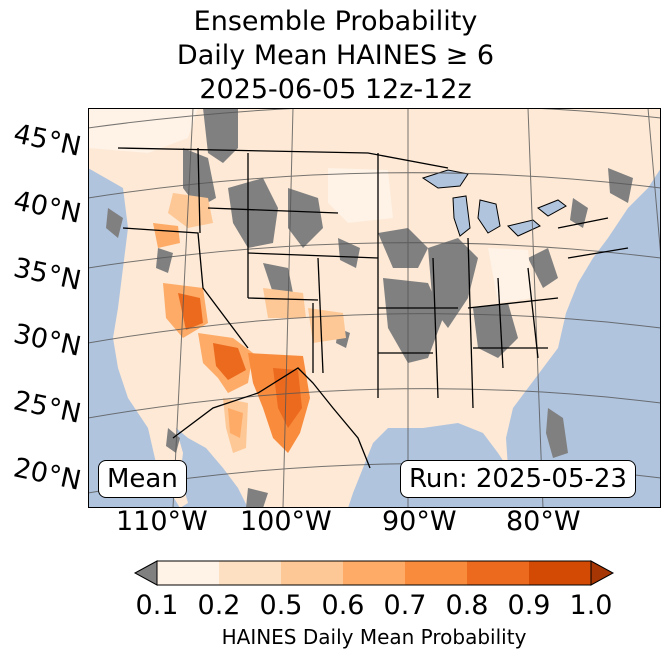  I want to click on colorbar-over-triangle, so click(602, 573).